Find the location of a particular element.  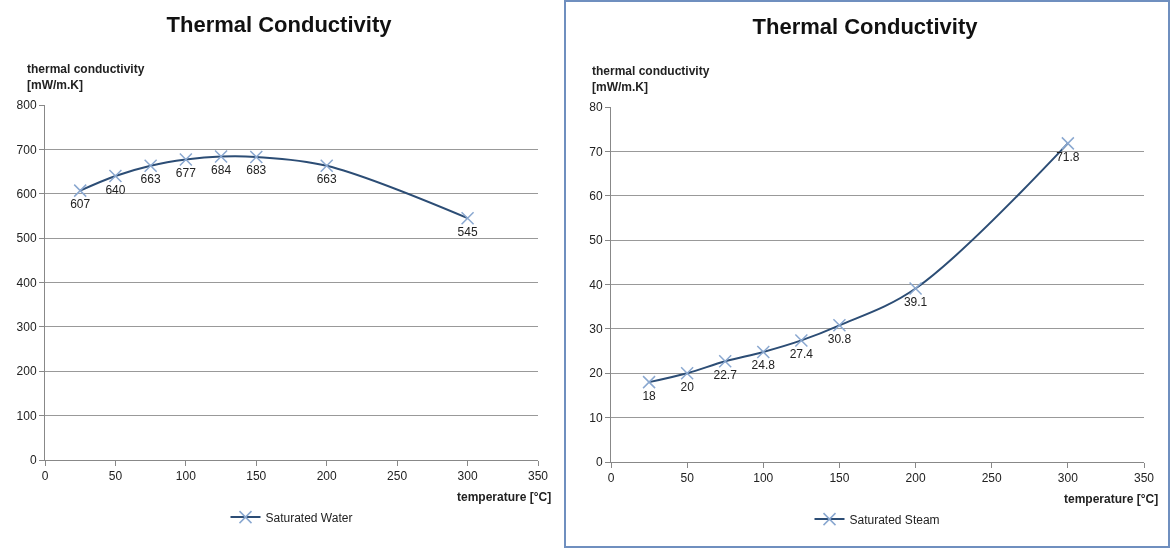

y-tick-label: 400 is located at coordinates (26, 282).